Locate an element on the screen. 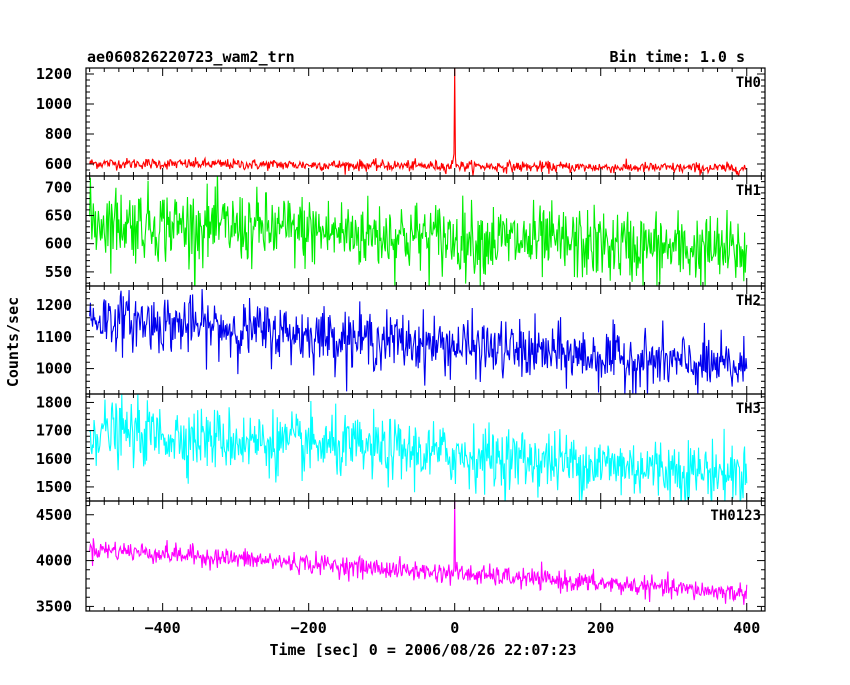 This screenshot has width=850, height=685. y-tick-label-th0: 1000 is located at coordinates (54, 104).